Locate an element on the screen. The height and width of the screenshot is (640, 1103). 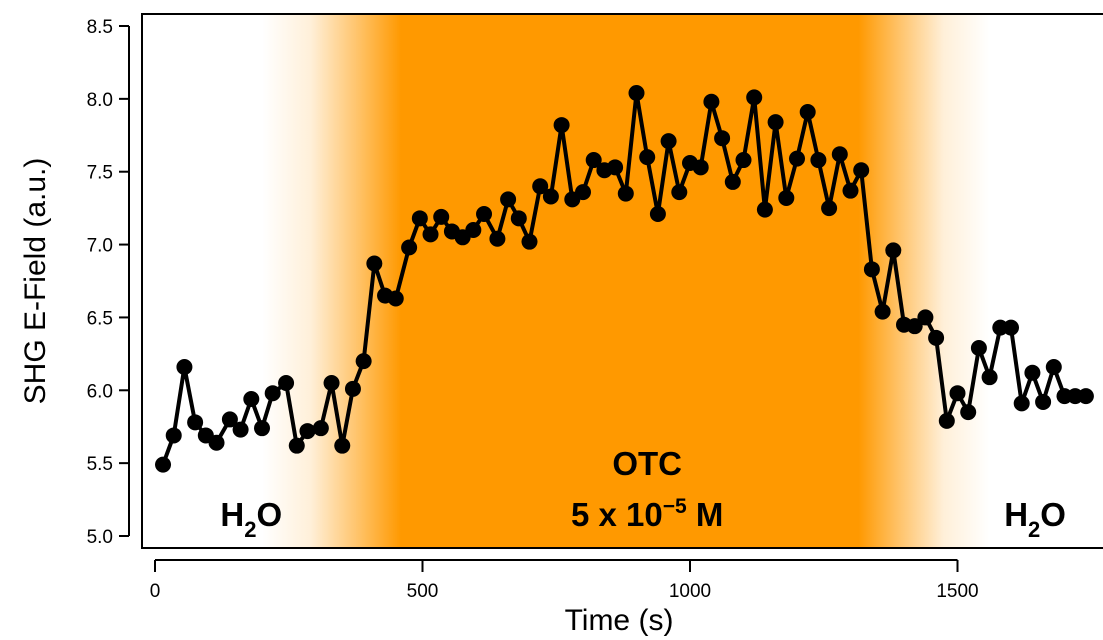
y-tick-label: 6.0 is located at coordinates (100, 391).